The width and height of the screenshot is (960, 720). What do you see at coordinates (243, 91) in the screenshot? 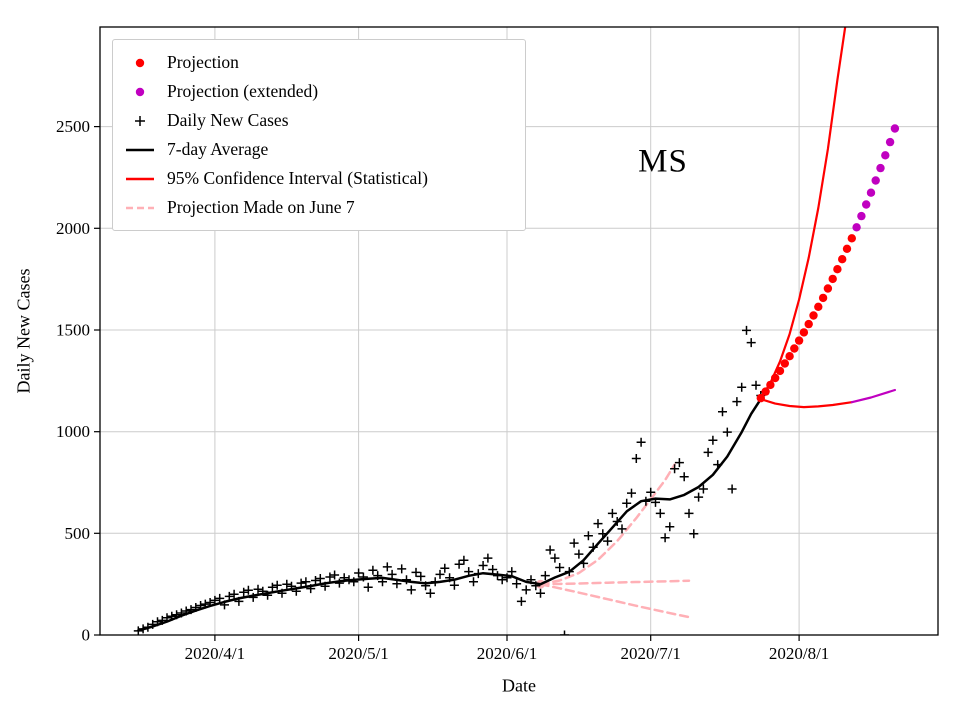
I see `legend-label: Projection (extended)` at bounding box center [243, 91].